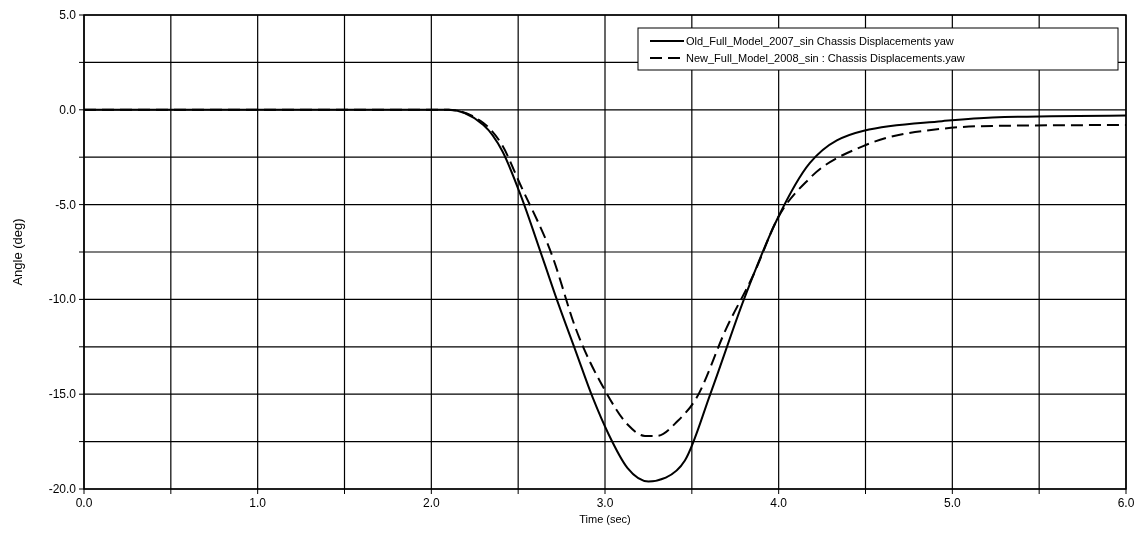 Image resolution: width=1145 pixels, height=546 pixels. What do you see at coordinates (1126, 503) in the screenshot?
I see `x-tick-label: 6.0` at bounding box center [1126, 503].